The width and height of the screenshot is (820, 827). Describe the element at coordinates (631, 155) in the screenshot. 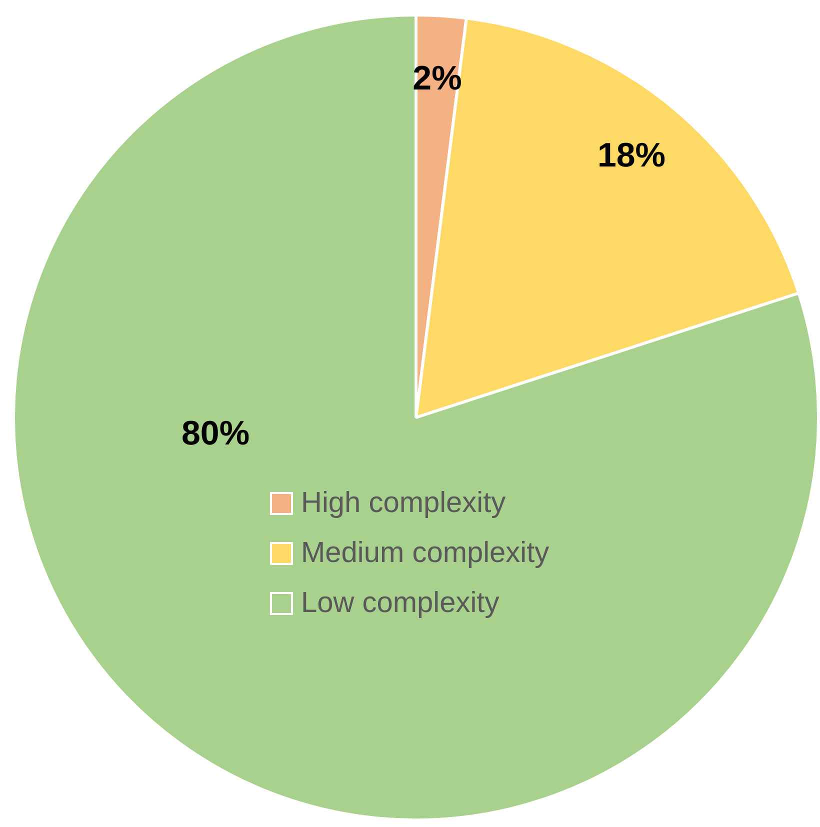

I see `data-label: 18%` at that location.